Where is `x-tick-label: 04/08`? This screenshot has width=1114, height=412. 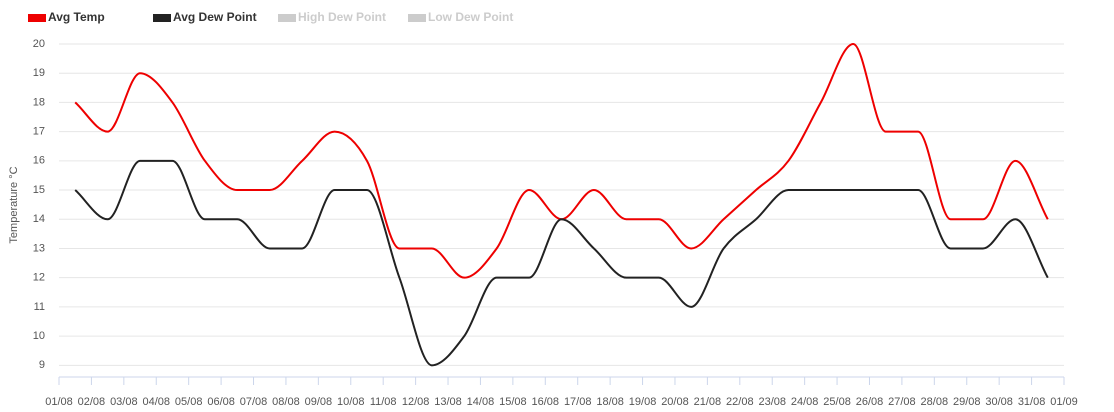
x-tick-label: 04/08 is located at coordinates (156, 402).